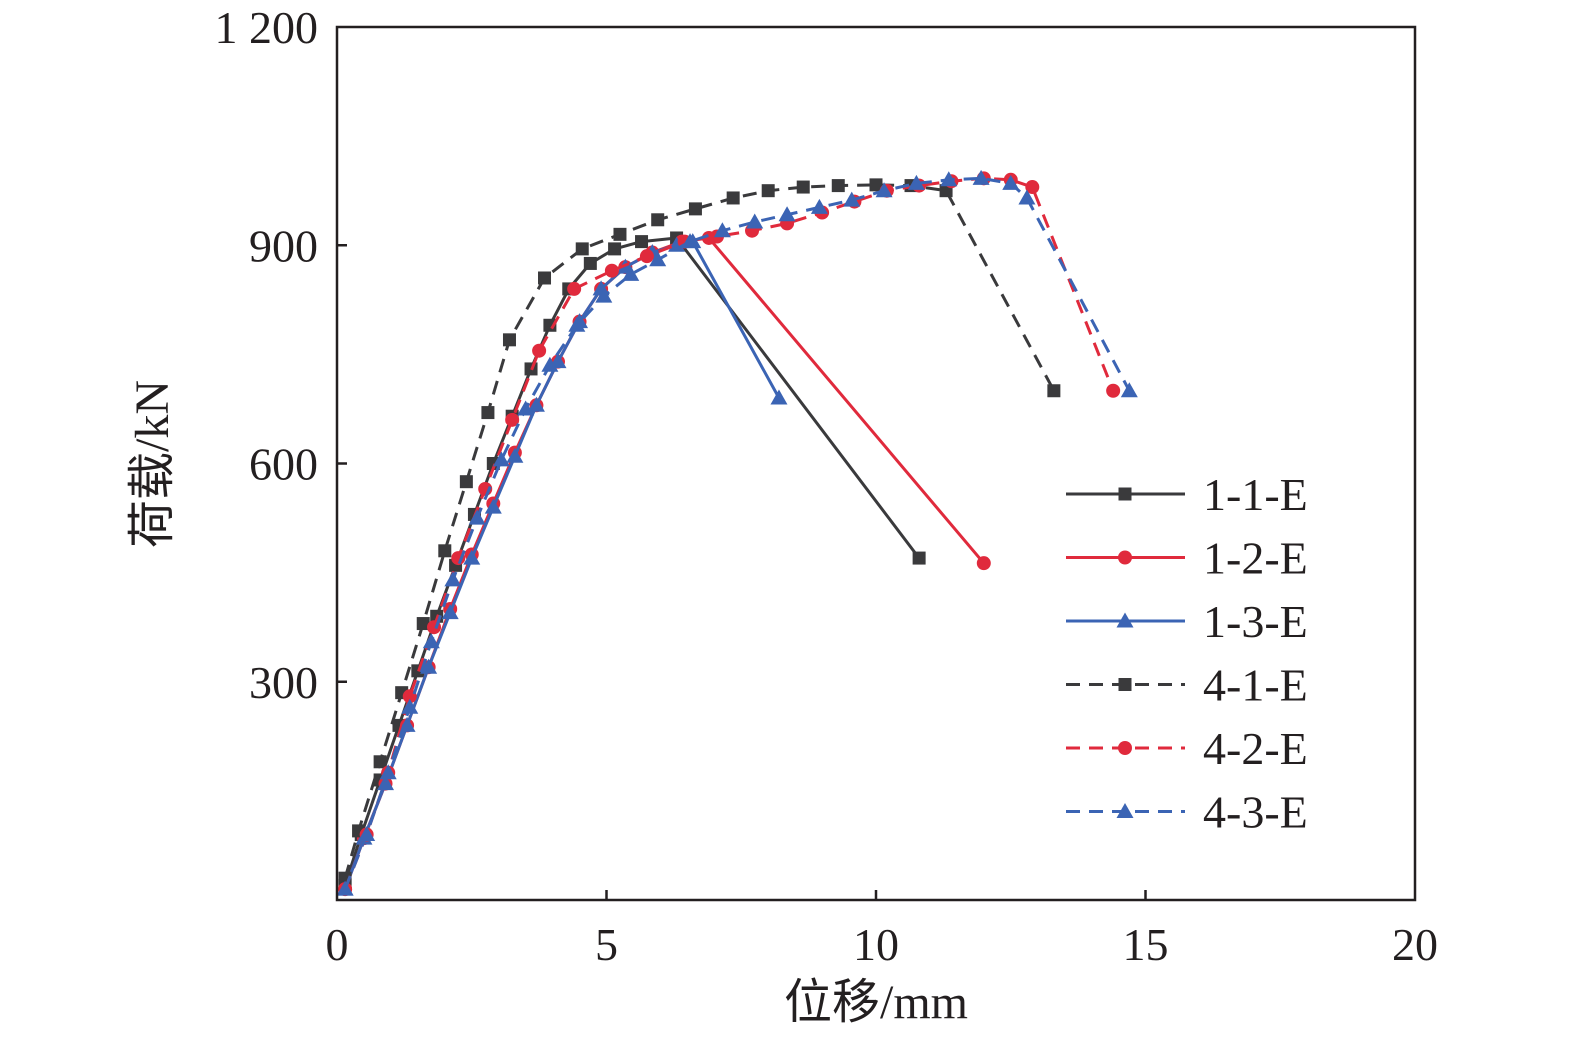 This screenshot has width=1575, height=1043. Describe the element at coordinates (1255, 812) in the screenshot. I see `legend-label: 4-3-E` at that location.